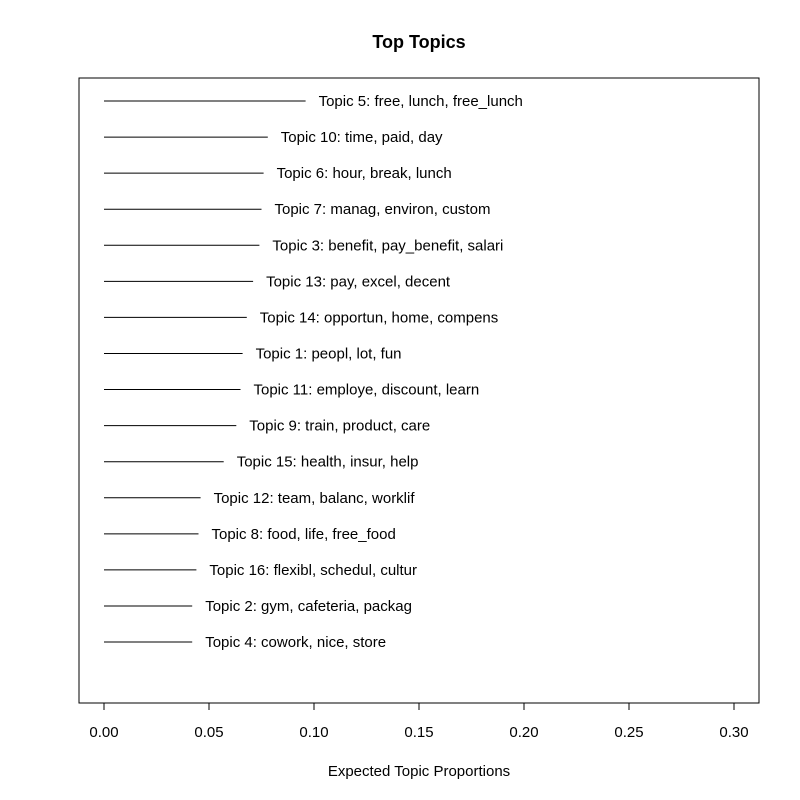  I want to click on topic-label: Topic 16: flexibl, schedul, cultur, so click(313, 570).